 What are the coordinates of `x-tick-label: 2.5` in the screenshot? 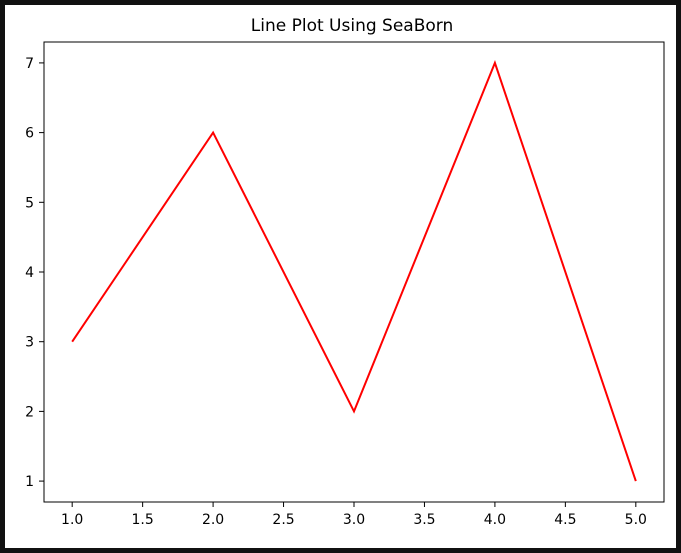 It's located at (283, 520).